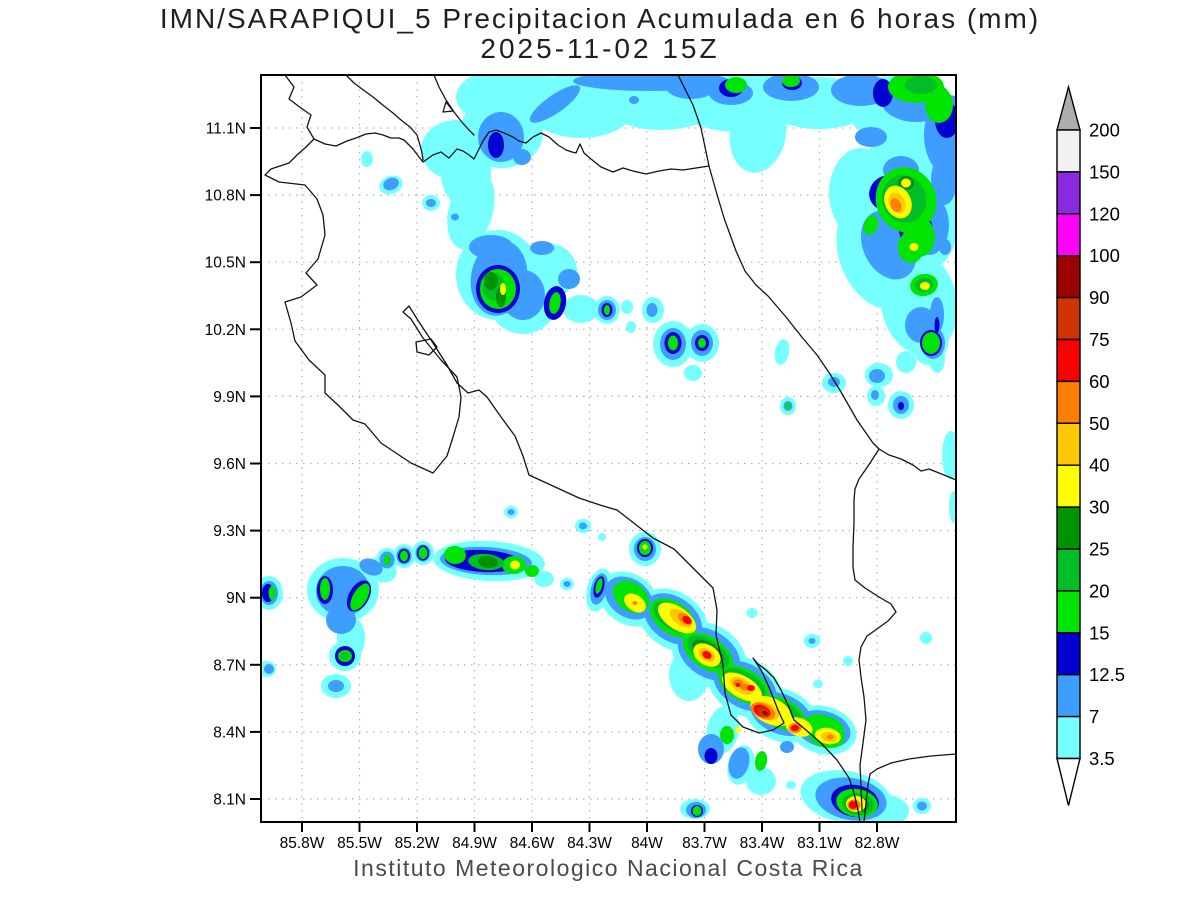 The image size is (1200, 900). I want to click on colorbar-legend: 200 150 120 100 90 75 60 50 40 30 25 20 15 12.5 7 3.5, so click(1090, 445).